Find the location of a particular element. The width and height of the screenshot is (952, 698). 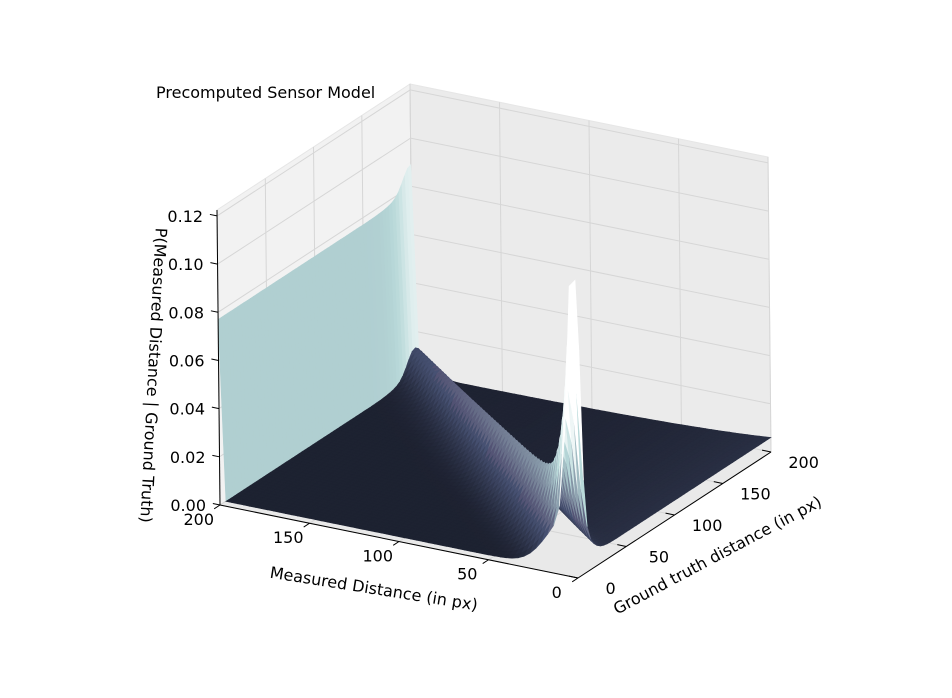

z-tick-label: 0.08 is located at coordinates (186, 312).